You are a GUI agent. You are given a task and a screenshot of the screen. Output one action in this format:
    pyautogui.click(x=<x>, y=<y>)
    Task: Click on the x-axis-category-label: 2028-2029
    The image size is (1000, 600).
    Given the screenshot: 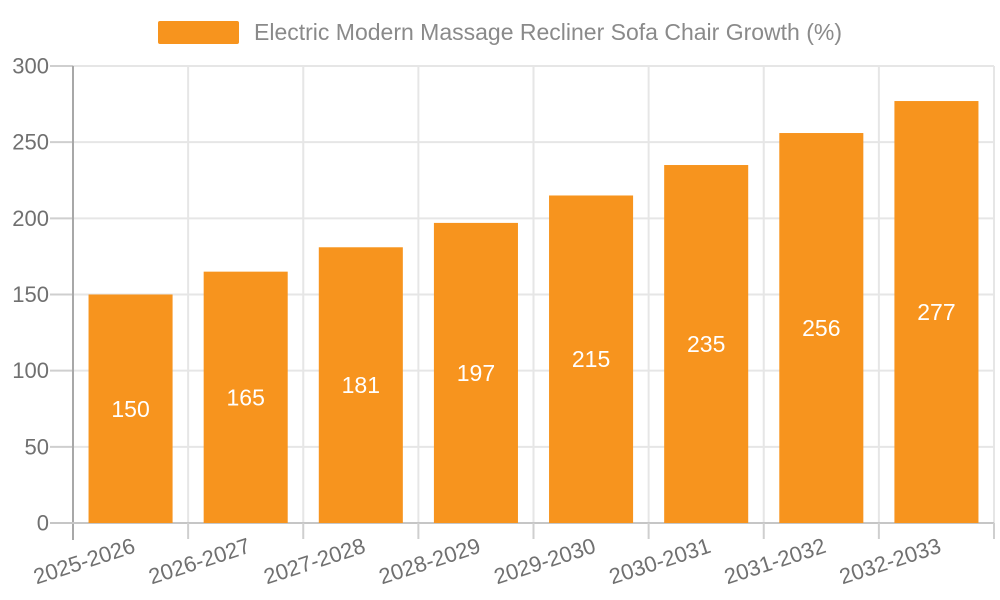 What is the action you would take?
    pyautogui.click(x=430, y=561)
    